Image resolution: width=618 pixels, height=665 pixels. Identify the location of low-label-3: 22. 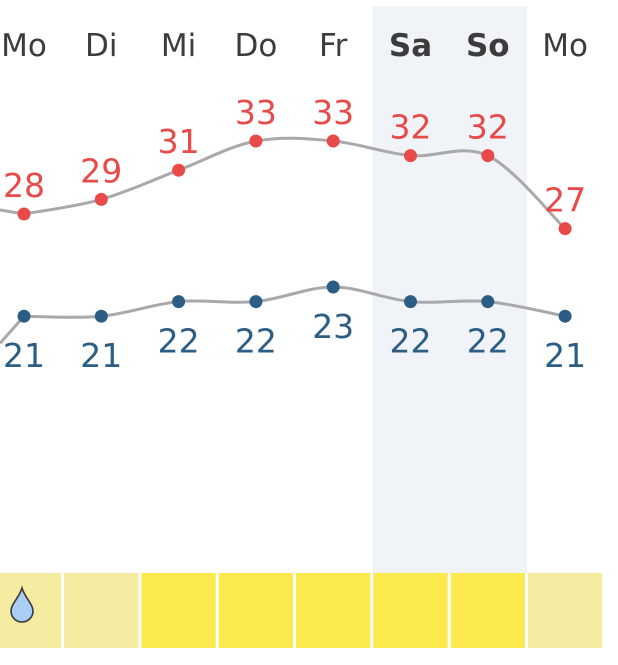
(256, 341).